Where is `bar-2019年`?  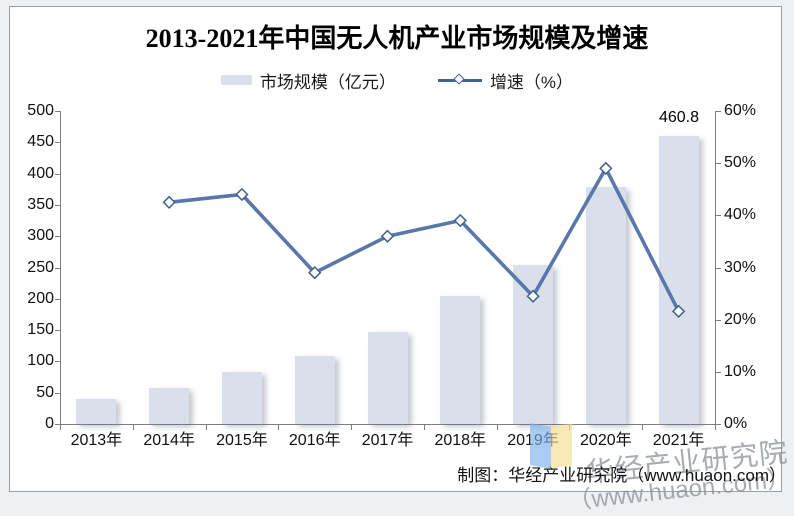
bar-2019年 is located at coordinates (533, 344).